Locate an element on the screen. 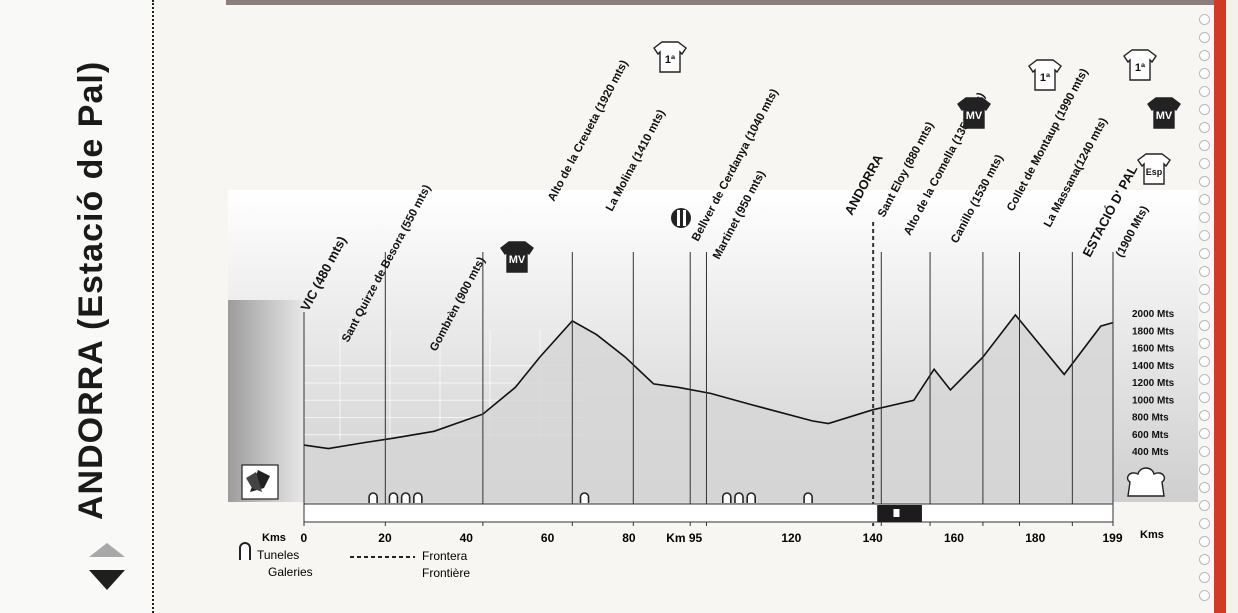 The image size is (1238, 613). dotted-divider is located at coordinates (153, 306).